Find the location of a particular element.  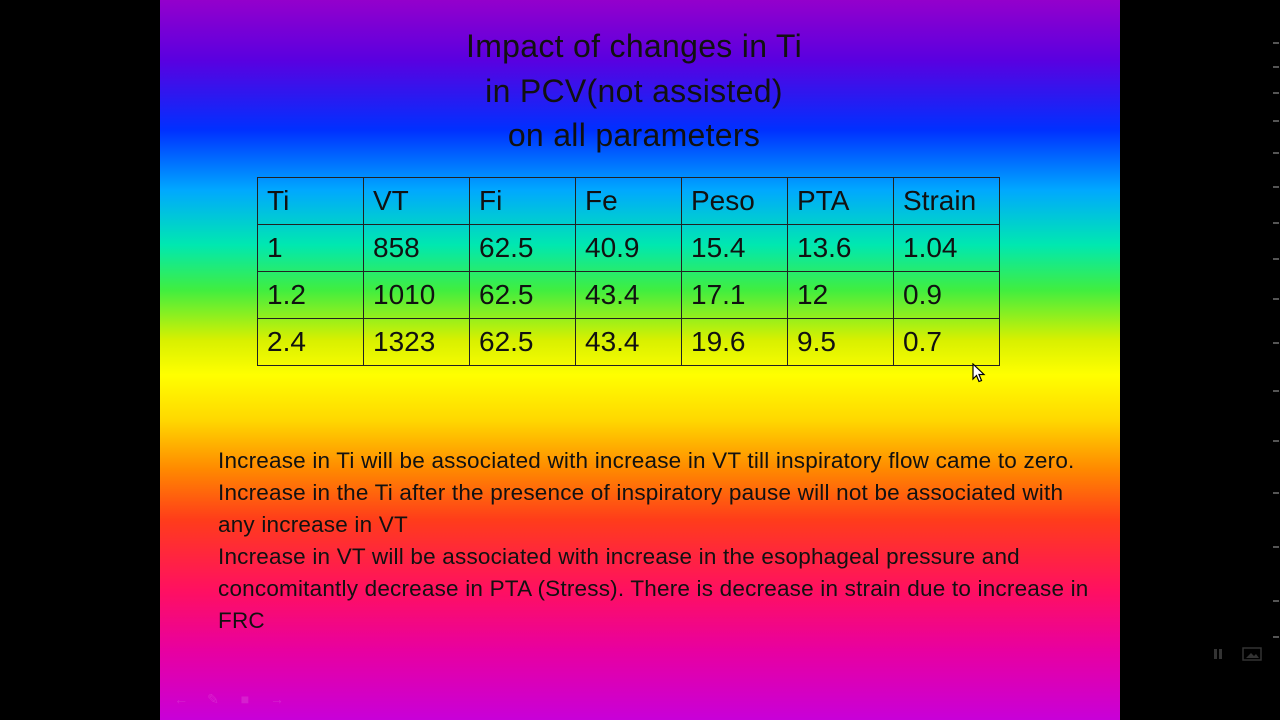

table-cell: 1.2 is located at coordinates (310, 295).